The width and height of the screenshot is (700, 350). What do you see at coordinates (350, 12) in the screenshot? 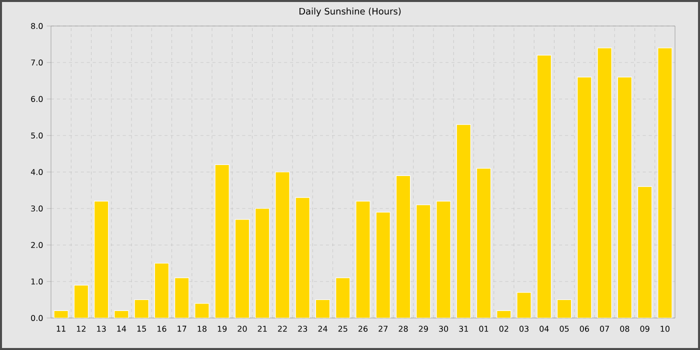
I see `chart-title: Daily Sunshine (Hours)` at bounding box center [350, 12].